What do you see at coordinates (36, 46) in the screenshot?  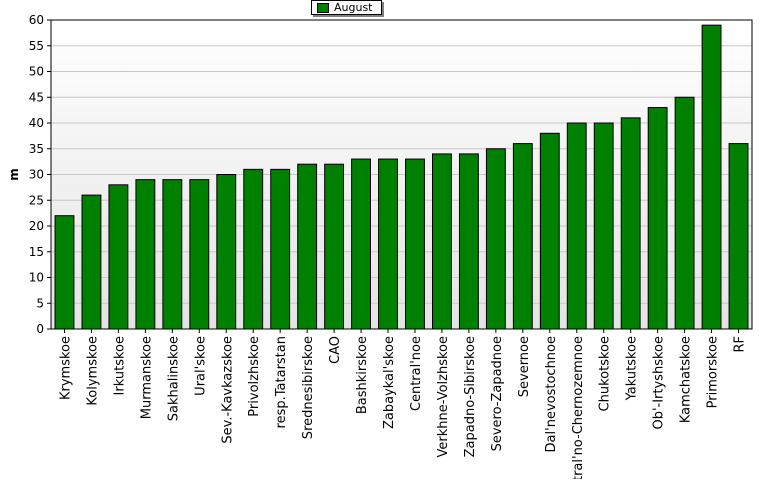 I see `y-tick-label: 55` at bounding box center [36, 46].